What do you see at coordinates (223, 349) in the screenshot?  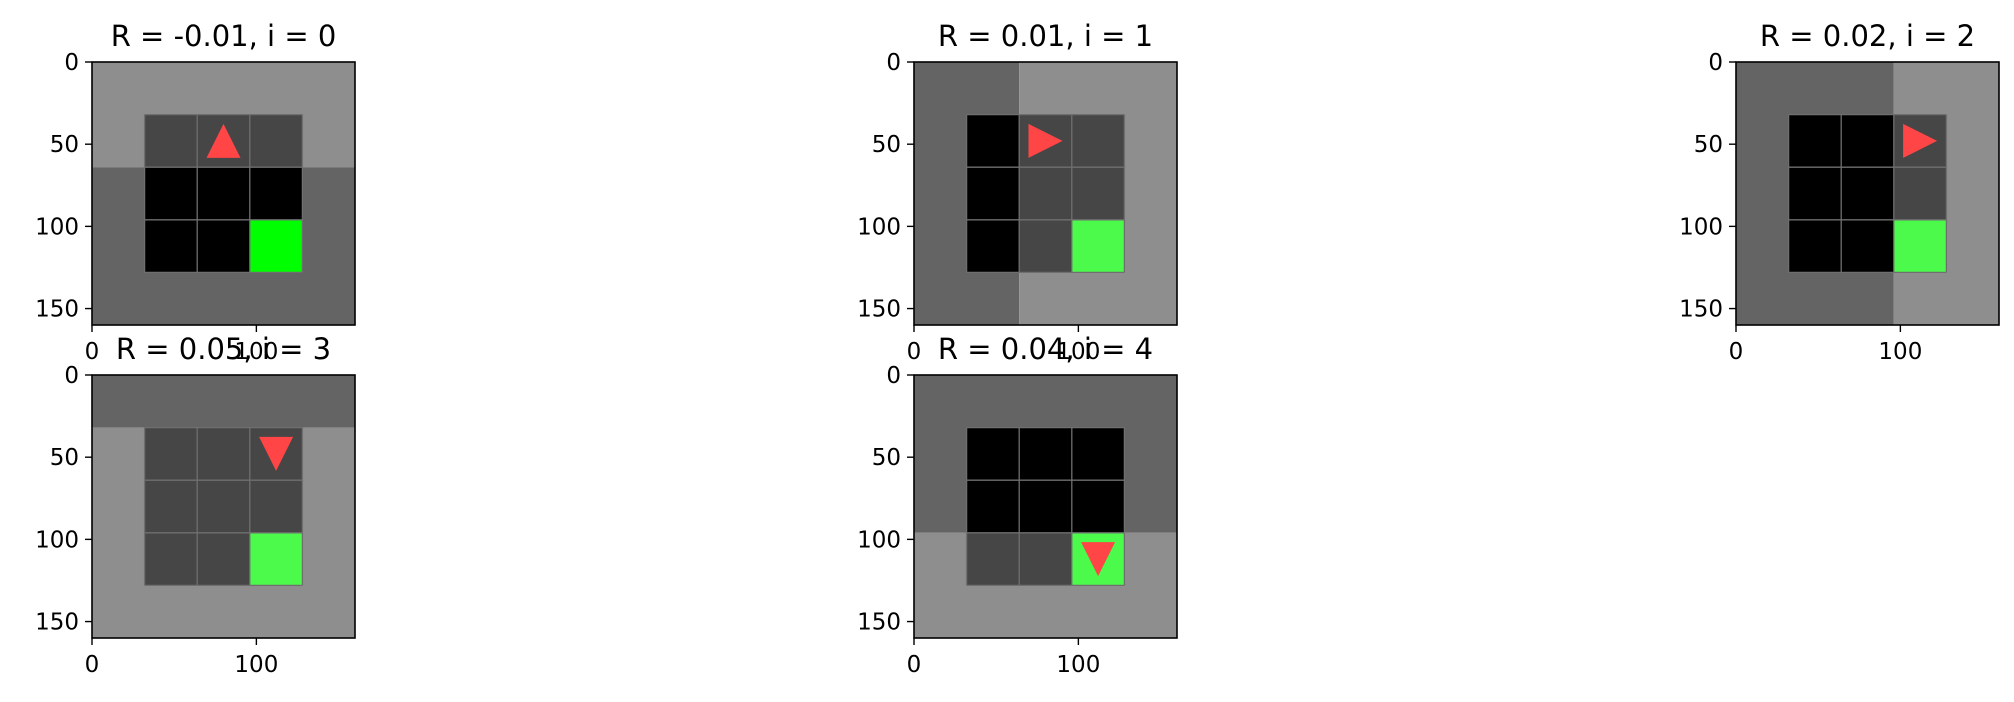 I see `panel-title: R = 0.05, i = 3` at bounding box center [223, 349].